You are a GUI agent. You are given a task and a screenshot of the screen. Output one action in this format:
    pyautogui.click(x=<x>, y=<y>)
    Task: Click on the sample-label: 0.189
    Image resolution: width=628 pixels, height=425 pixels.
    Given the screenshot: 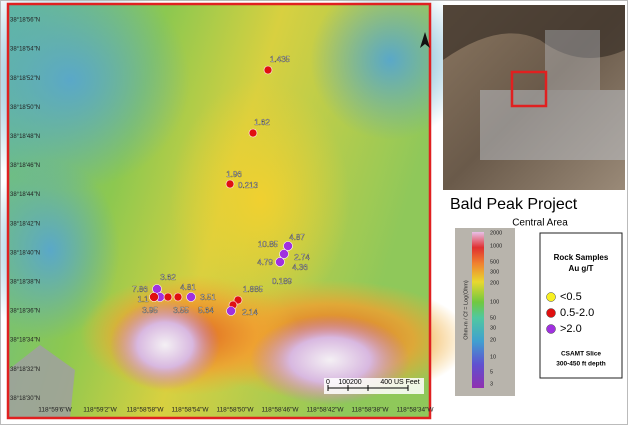 What is the action you would take?
    pyautogui.click(x=282, y=281)
    